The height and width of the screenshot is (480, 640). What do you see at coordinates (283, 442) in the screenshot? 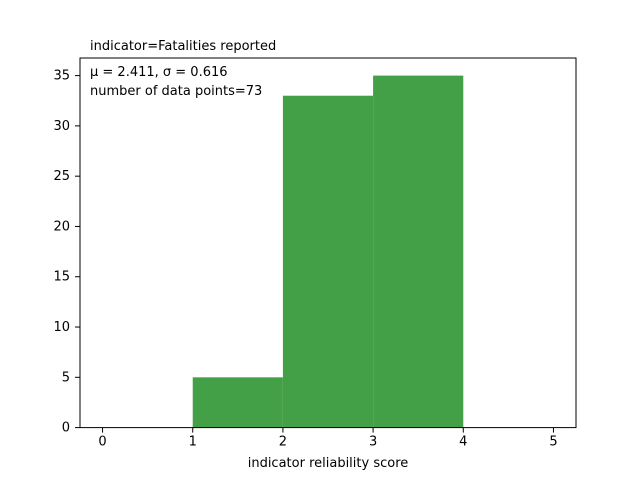
I see `x-tick-label-2: 2` at bounding box center [283, 442].